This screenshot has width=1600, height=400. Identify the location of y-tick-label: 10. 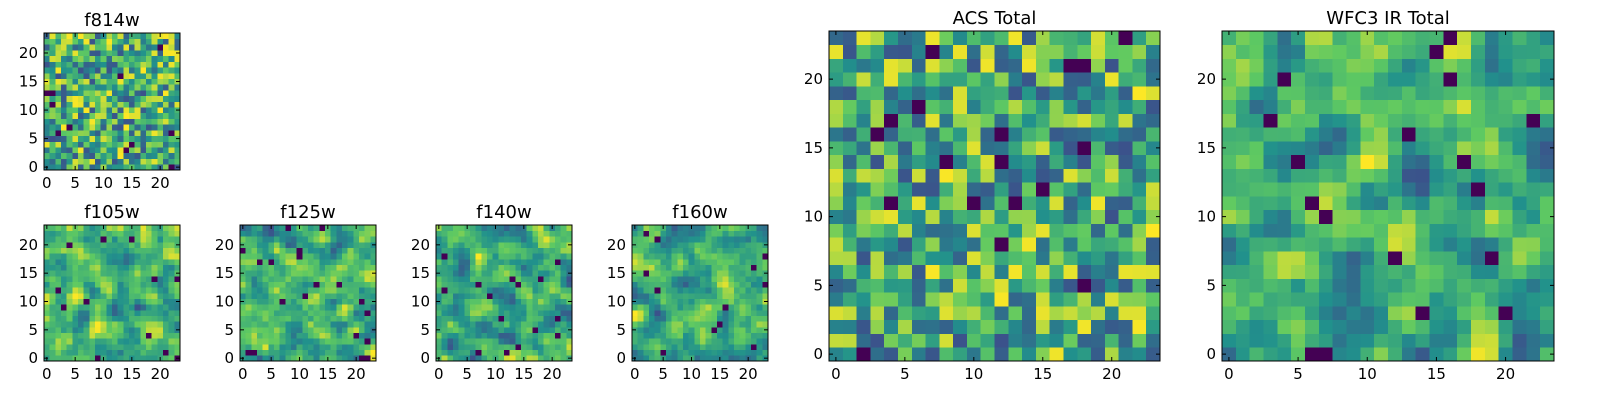
(1206, 217).